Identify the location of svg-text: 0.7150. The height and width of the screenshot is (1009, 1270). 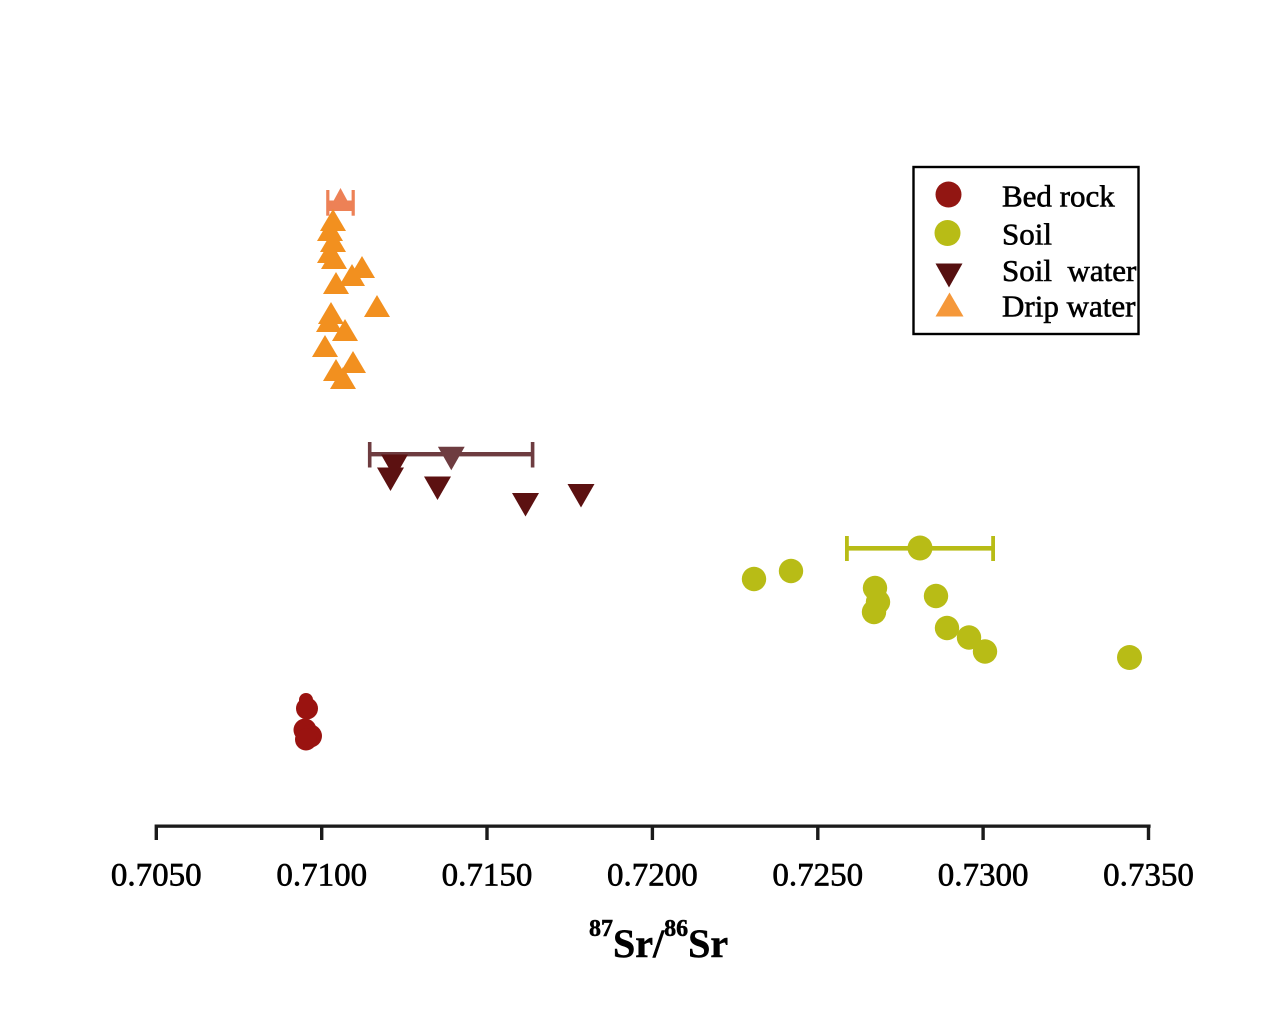
(487, 876).